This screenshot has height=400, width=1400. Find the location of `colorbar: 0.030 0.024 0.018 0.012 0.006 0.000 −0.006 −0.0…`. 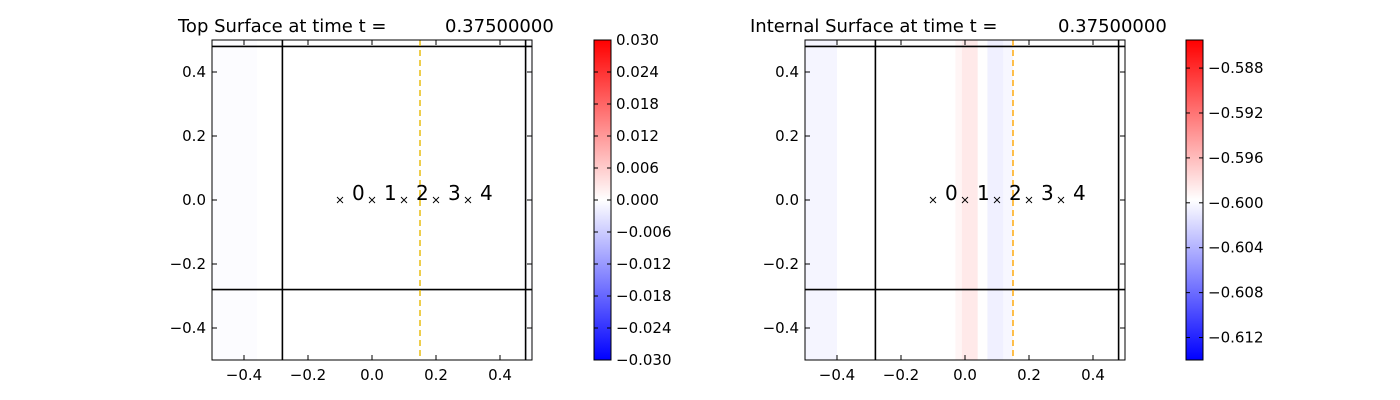

colorbar: 0.030 0.024 0.018 0.012 0.006 0.000 −0.006 −0.0… is located at coordinates (632, 200).